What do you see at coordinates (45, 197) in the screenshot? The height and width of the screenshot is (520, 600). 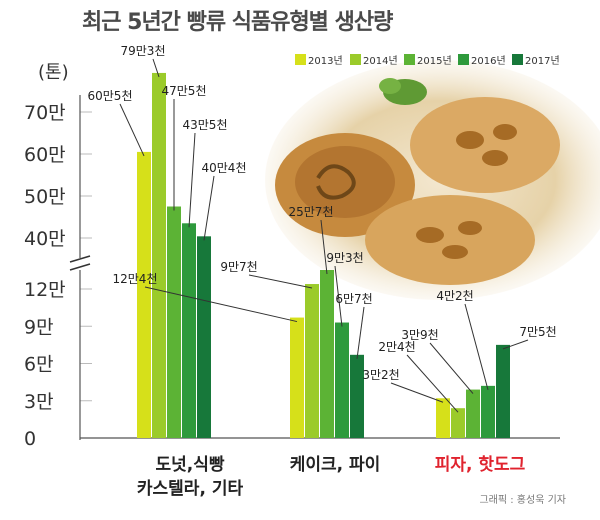 I see `y-tick-label: 50만` at bounding box center [45, 197].